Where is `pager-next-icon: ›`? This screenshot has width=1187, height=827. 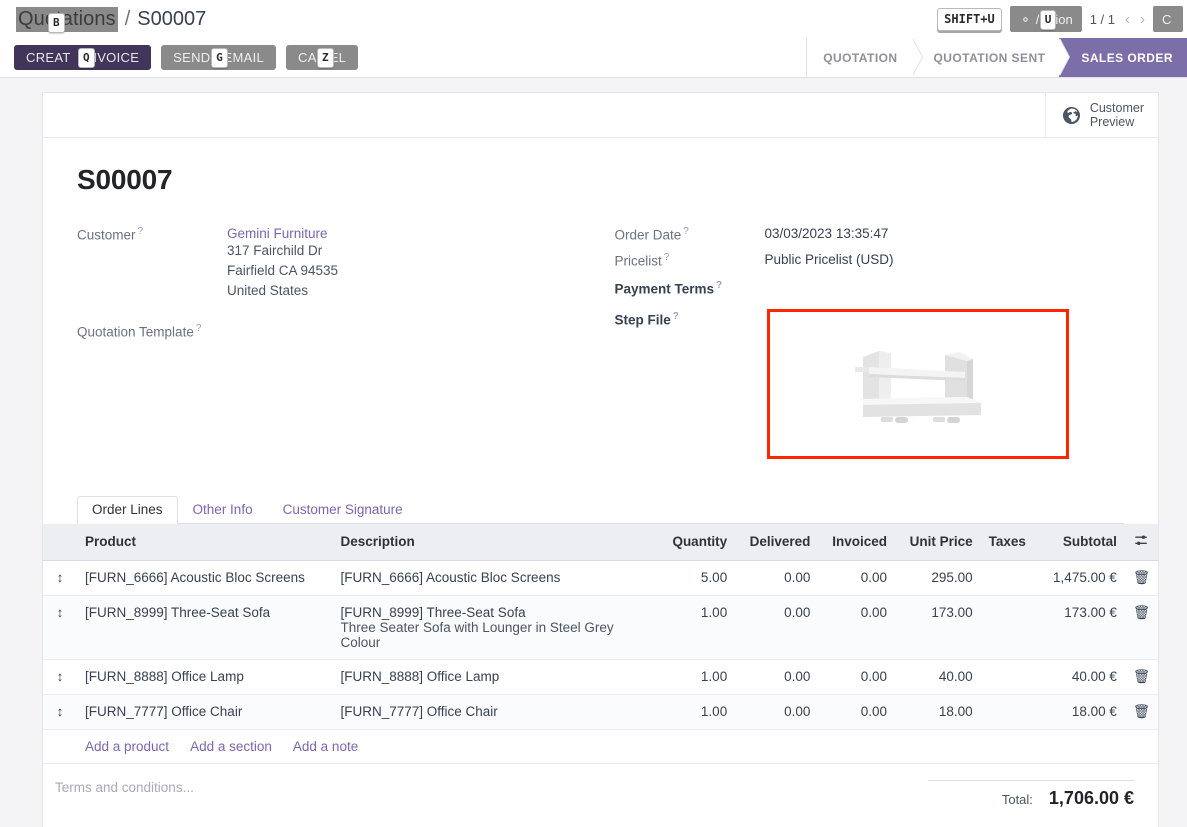
pager-next-icon: › is located at coordinates (1142, 19).